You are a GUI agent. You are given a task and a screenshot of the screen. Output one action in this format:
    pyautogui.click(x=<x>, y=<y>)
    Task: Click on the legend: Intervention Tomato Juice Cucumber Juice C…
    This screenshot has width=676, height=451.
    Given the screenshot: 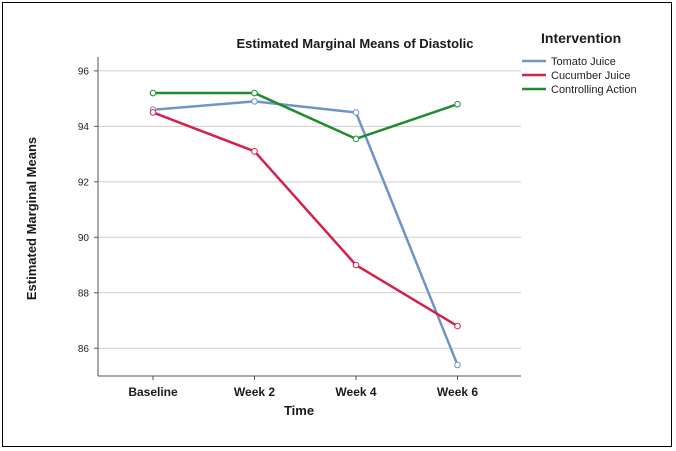 What is the action you would take?
    pyautogui.click(x=579, y=63)
    